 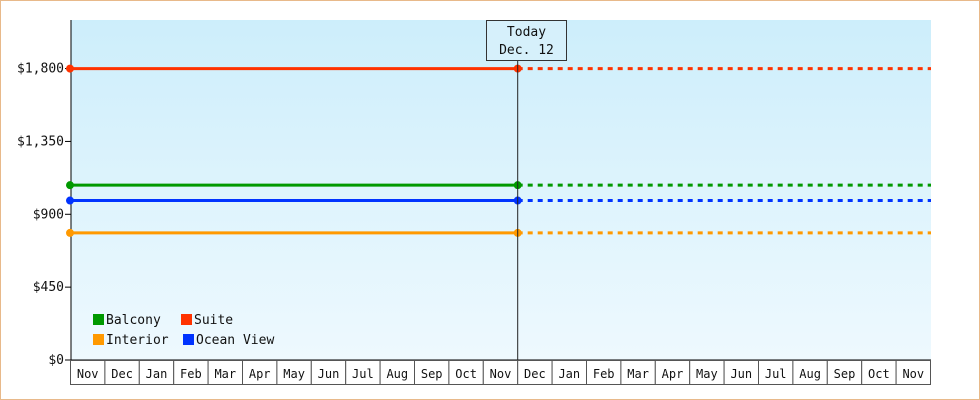 I want to click on legend-label: Interior, so click(x=137, y=340).